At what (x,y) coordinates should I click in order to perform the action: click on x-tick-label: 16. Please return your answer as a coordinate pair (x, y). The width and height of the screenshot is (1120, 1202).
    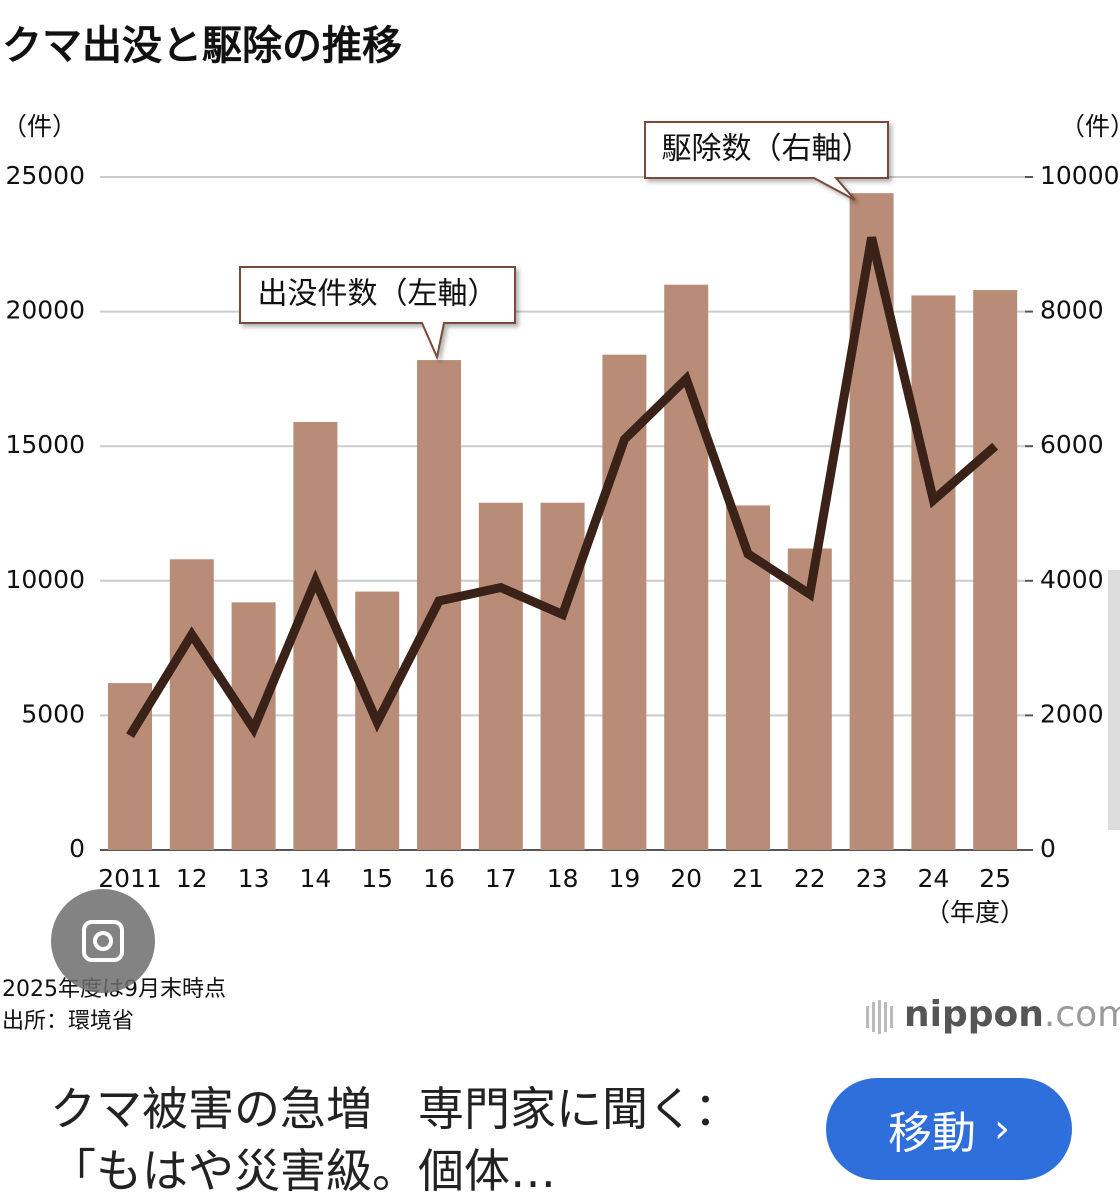
    Looking at the image, I should click on (439, 878).